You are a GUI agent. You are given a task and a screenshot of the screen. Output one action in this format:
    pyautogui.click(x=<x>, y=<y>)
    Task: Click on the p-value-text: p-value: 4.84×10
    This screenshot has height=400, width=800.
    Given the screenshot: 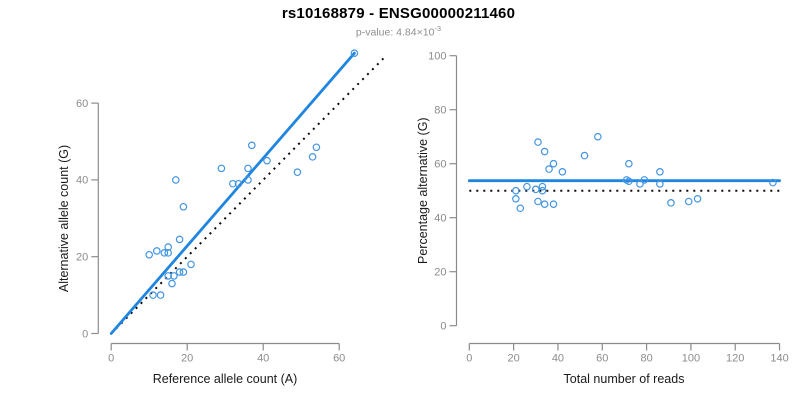 What is the action you would take?
    pyautogui.click(x=395, y=32)
    